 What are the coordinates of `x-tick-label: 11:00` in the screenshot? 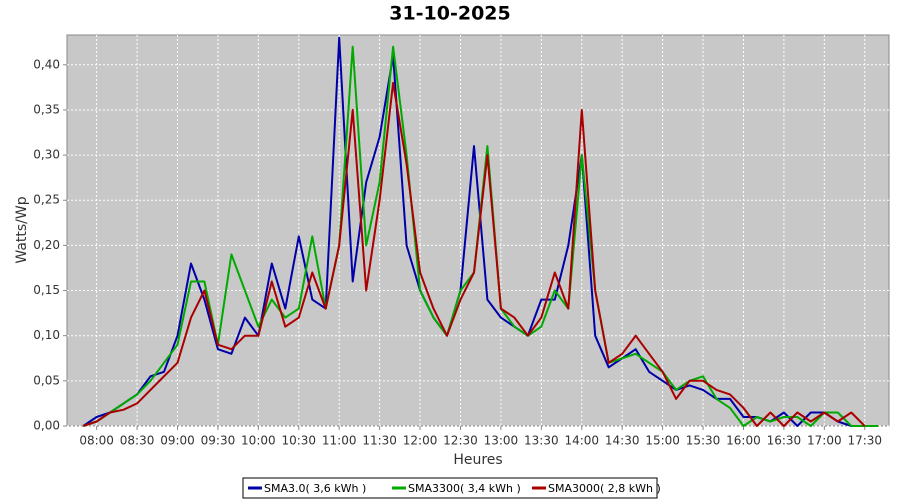 It's located at (339, 441).